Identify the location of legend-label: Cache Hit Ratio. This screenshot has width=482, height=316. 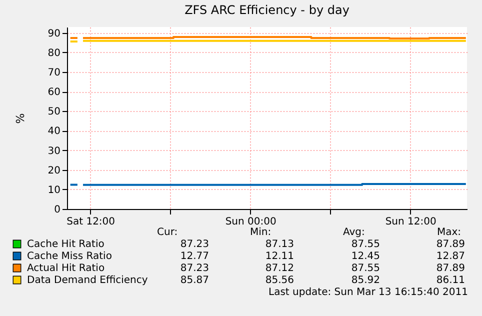
(65, 244).